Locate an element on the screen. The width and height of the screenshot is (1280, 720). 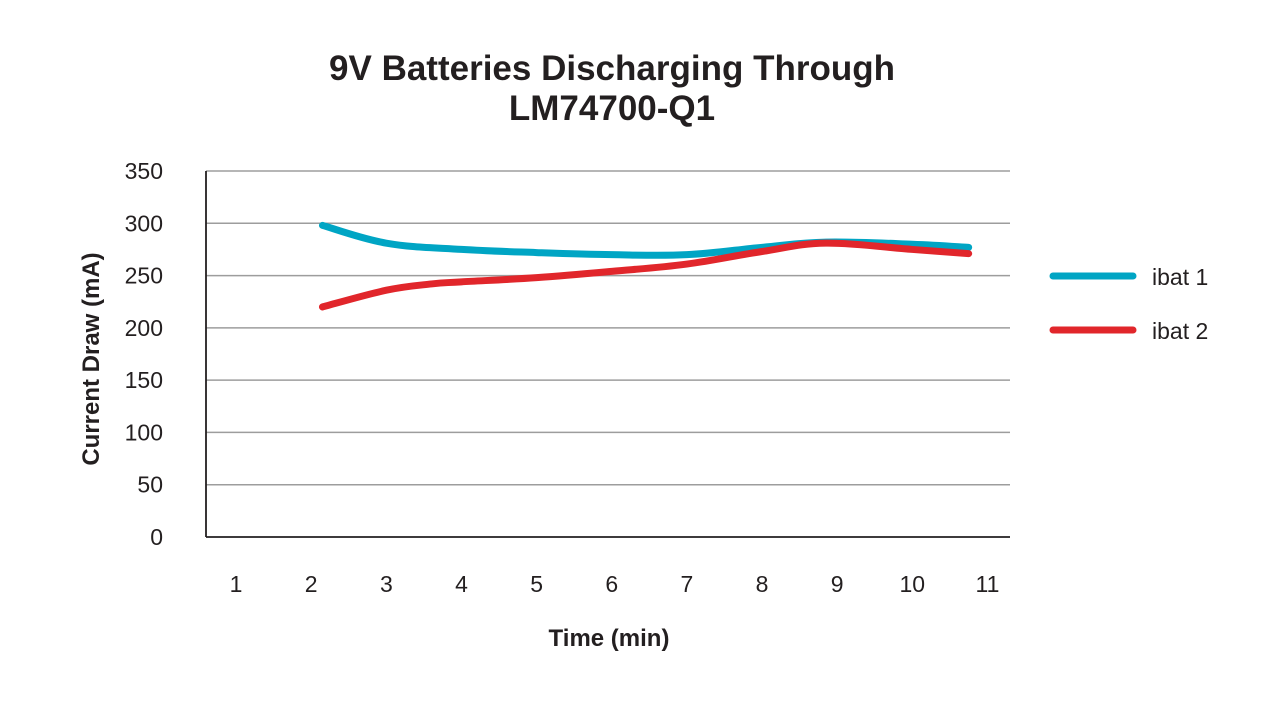
x-tick-label: 3 is located at coordinates (386, 584).